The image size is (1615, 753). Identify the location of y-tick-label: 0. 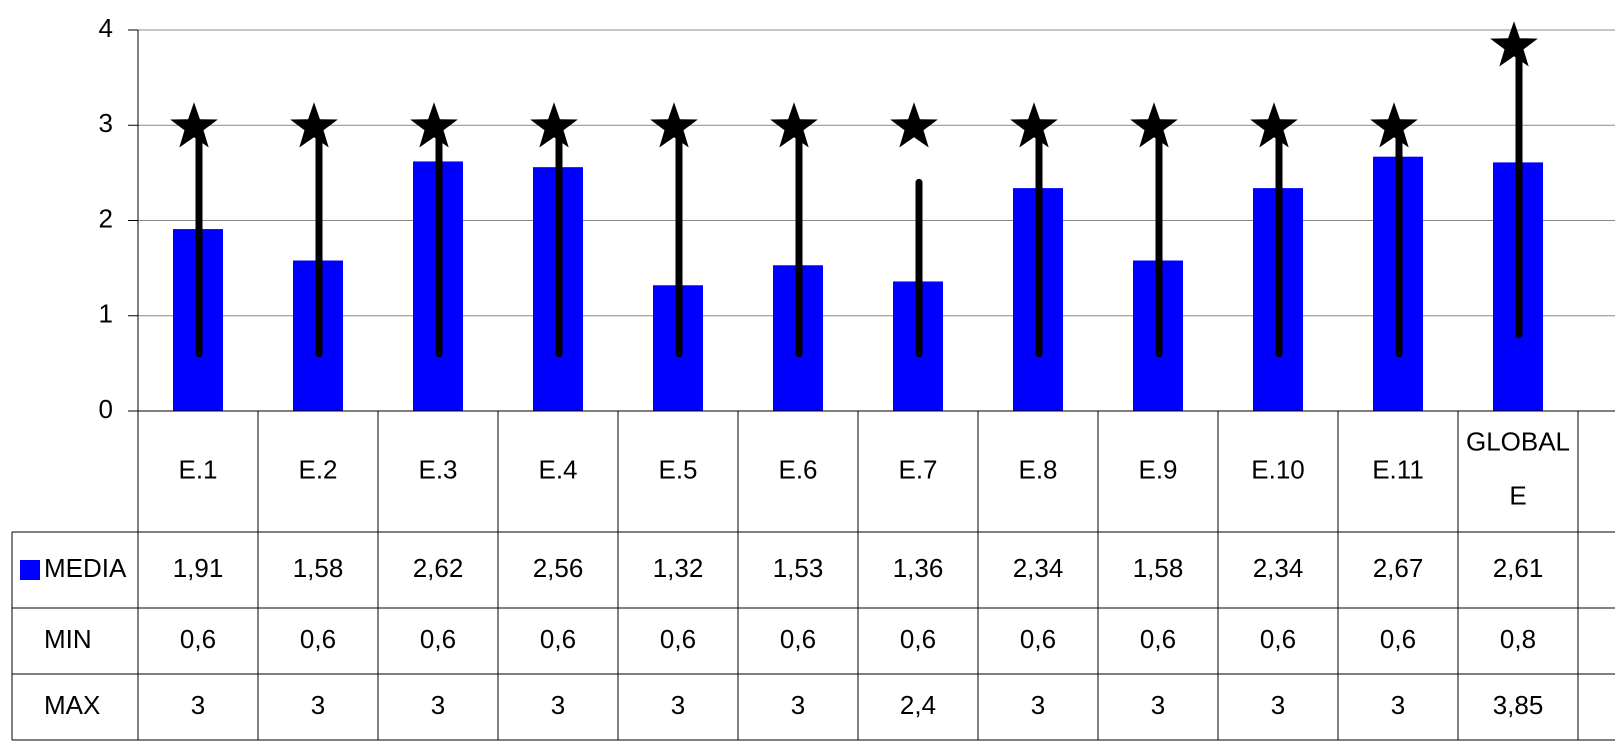
(106, 409).